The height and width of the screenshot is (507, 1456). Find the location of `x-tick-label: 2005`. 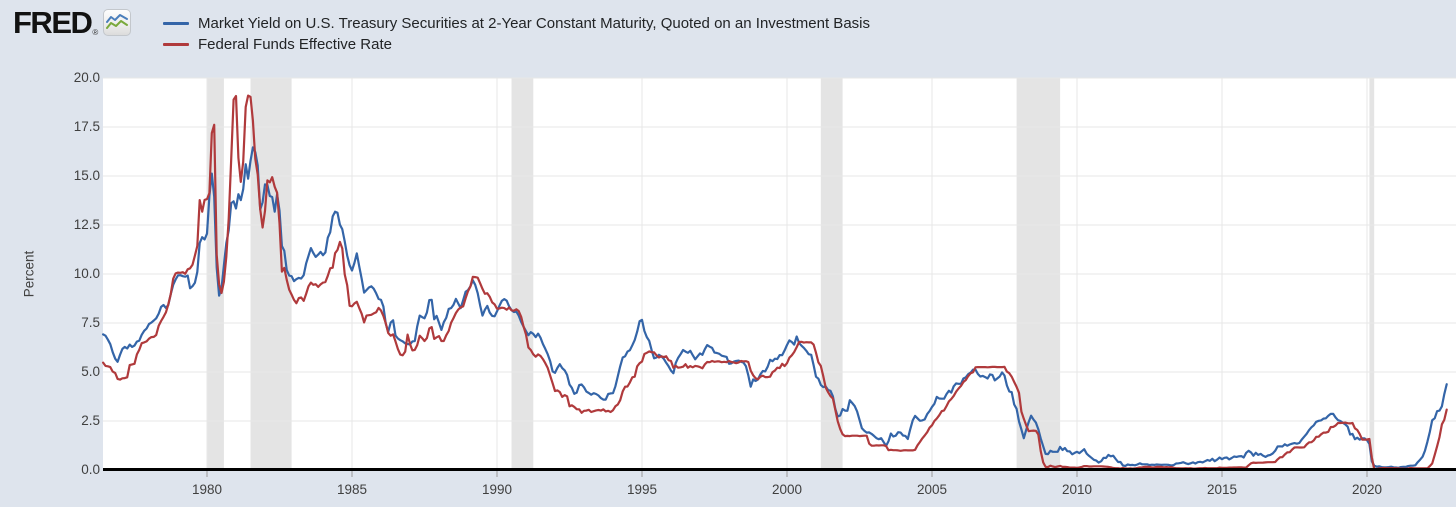

x-tick-label: 2005 is located at coordinates (931, 489).